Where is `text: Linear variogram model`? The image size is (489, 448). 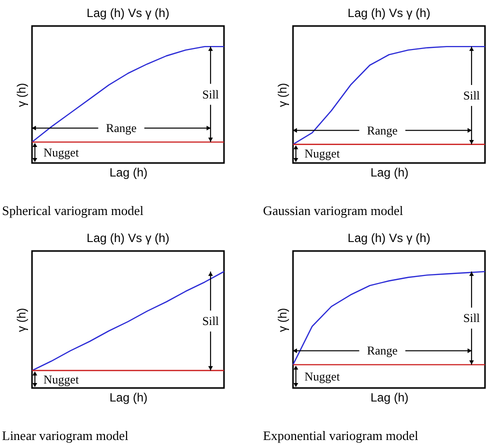
text: Linear variogram model is located at coordinates (65, 435).